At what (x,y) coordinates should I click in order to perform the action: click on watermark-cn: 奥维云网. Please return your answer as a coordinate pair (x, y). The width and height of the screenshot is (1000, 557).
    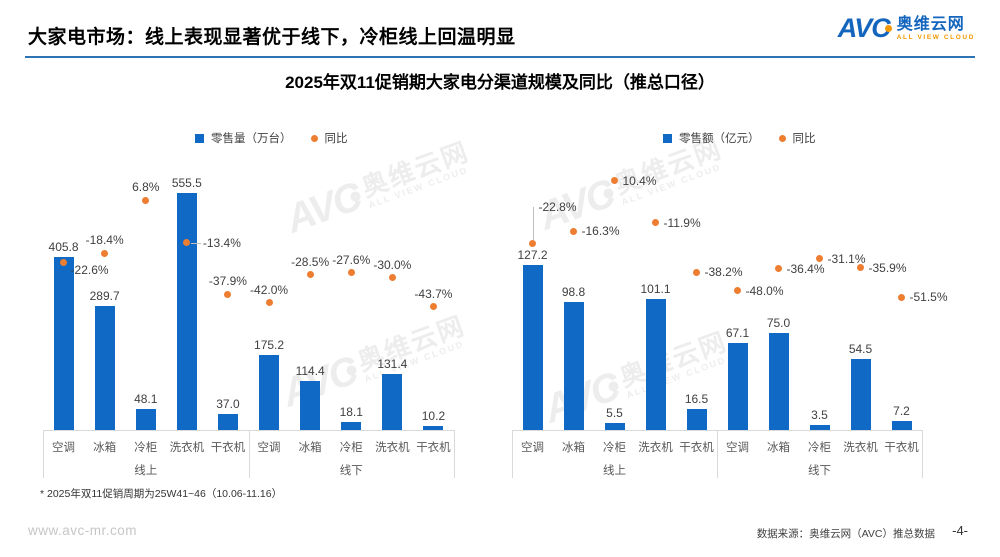
    Looking at the image, I should click on (411, 343).